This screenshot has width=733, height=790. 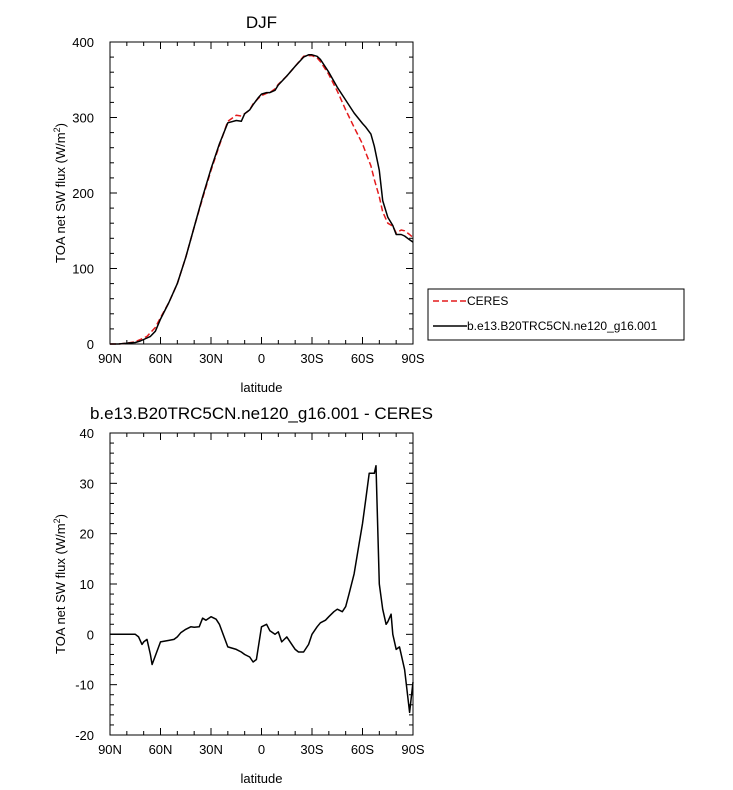 What do you see at coordinates (562, 326) in the screenshot?
I see `legend-label-model: b.e13.B20TRC5CN.ne120_g16.001` at bounding box center [562, 326].